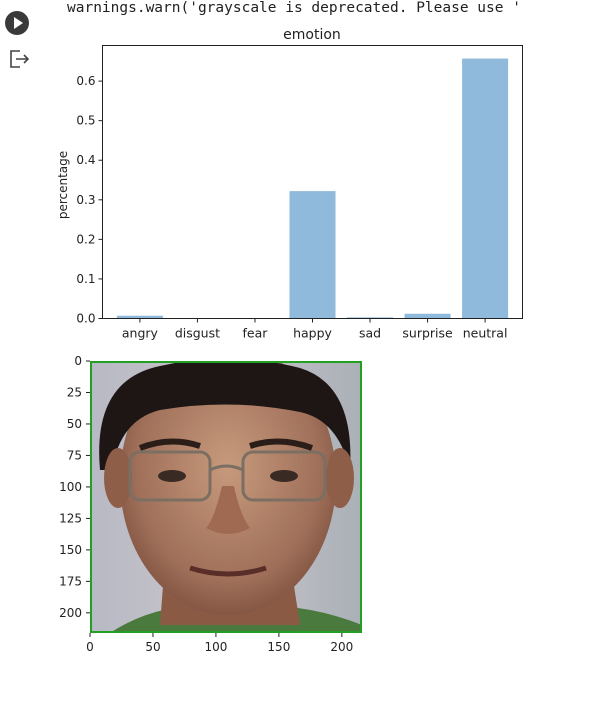 Image resolution: width=591 pixels, height=719 pixels. I want to click on y-ticks: 0.0 0.1 0.2 0.3 0.4 0.5 0.6, so click(89, 200).